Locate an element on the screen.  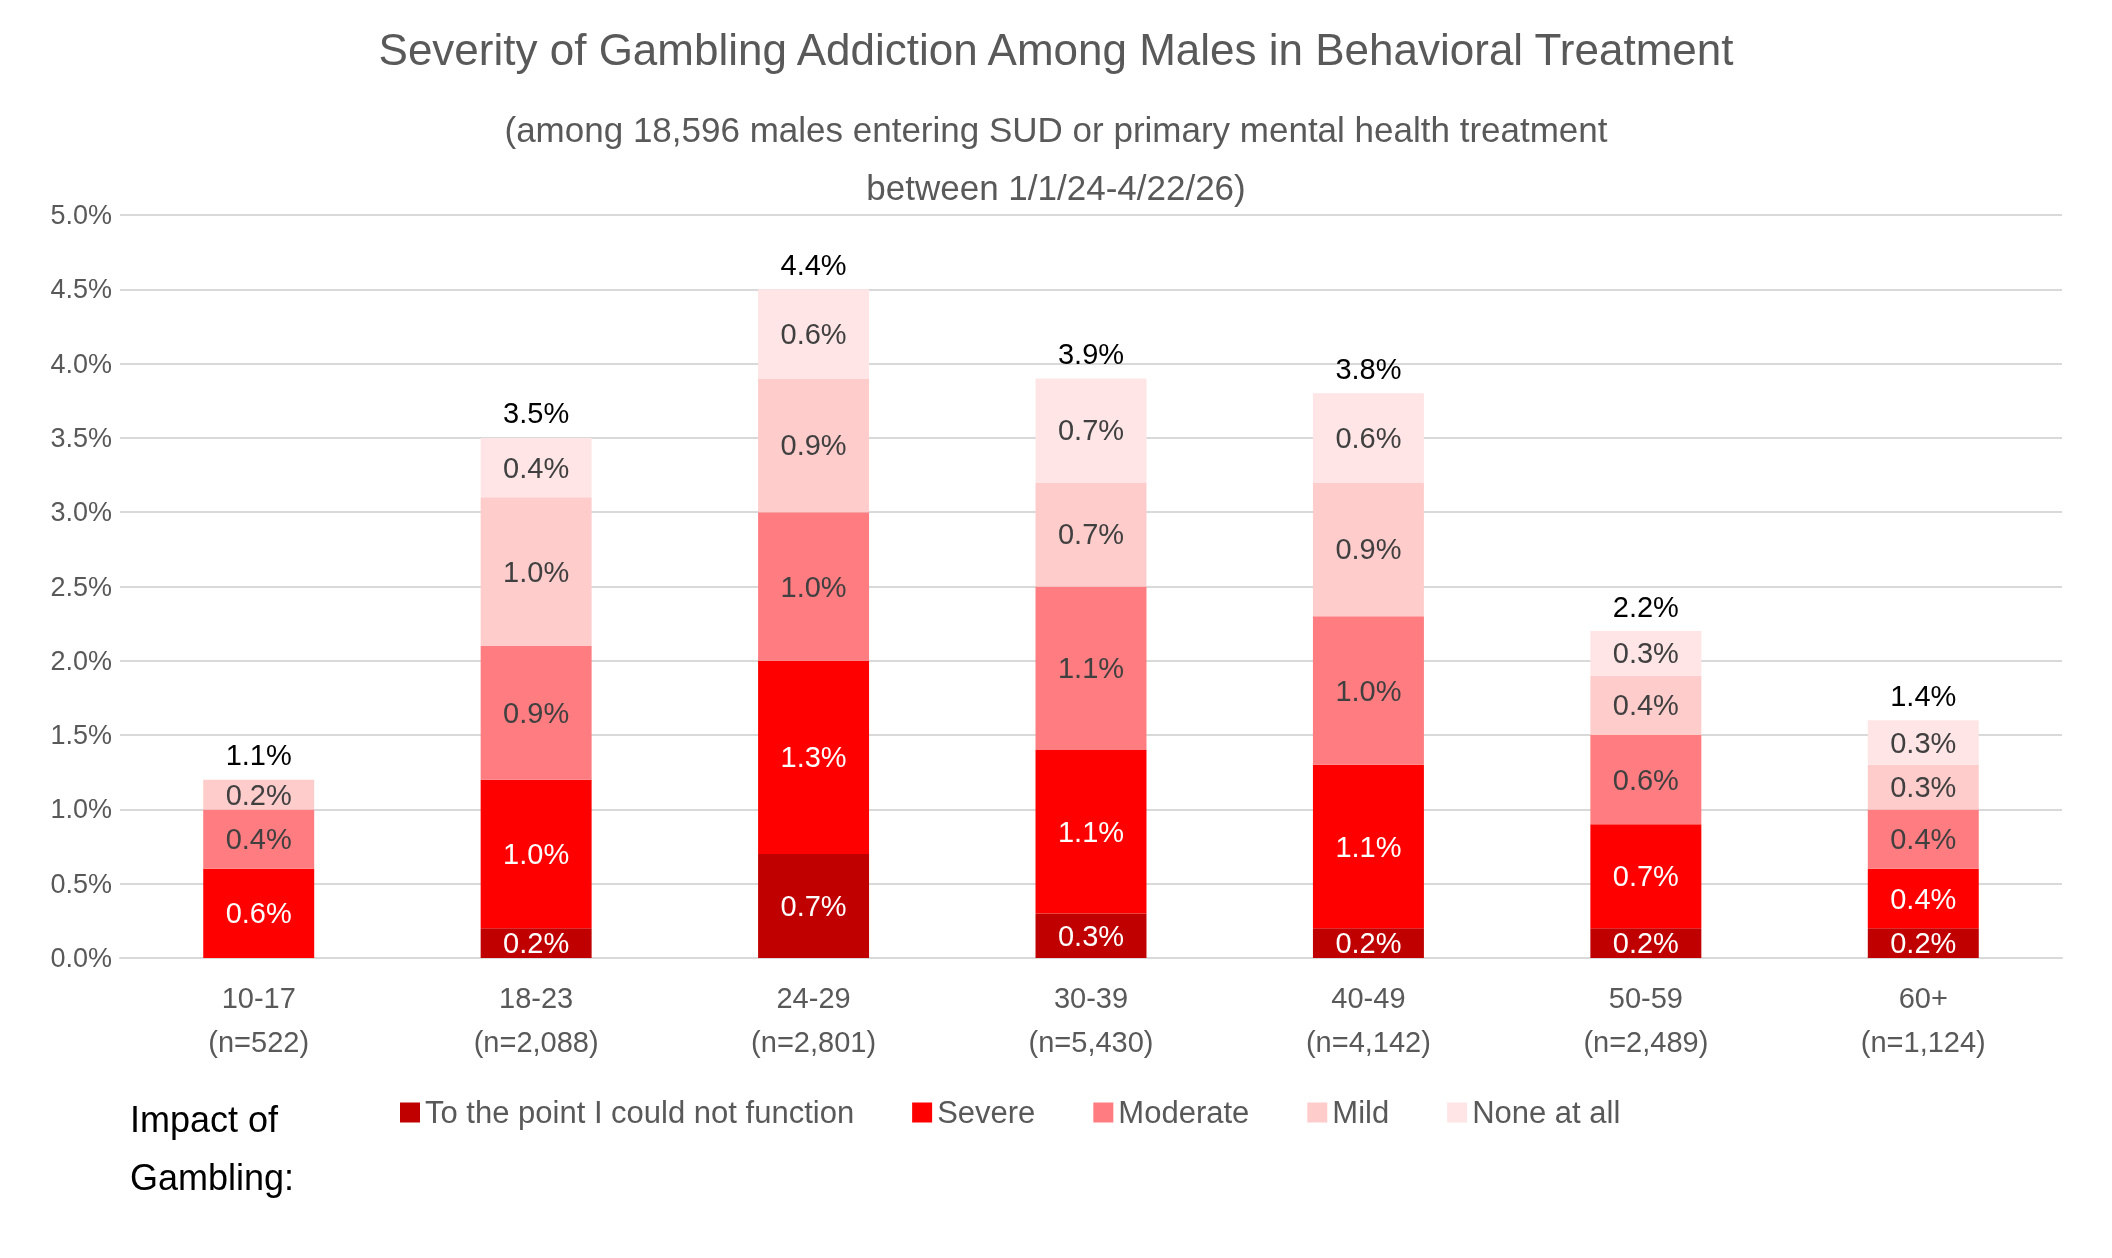
total-label: 1.1% is located at coordinates (258, 755).